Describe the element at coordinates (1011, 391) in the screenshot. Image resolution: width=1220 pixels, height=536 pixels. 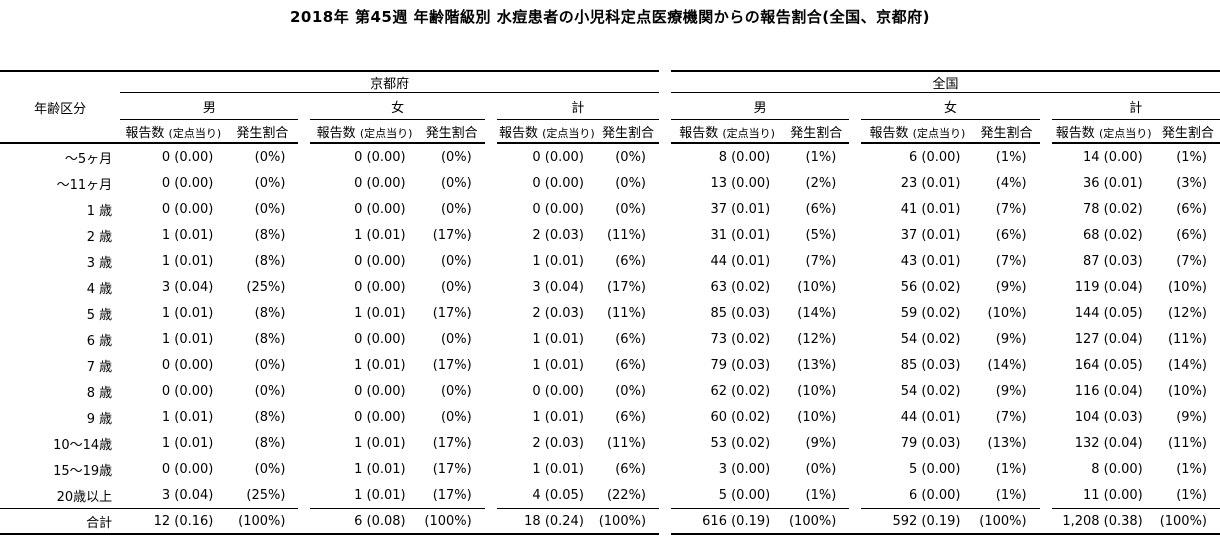
I see `ratio-cell: (9%)` at that location.